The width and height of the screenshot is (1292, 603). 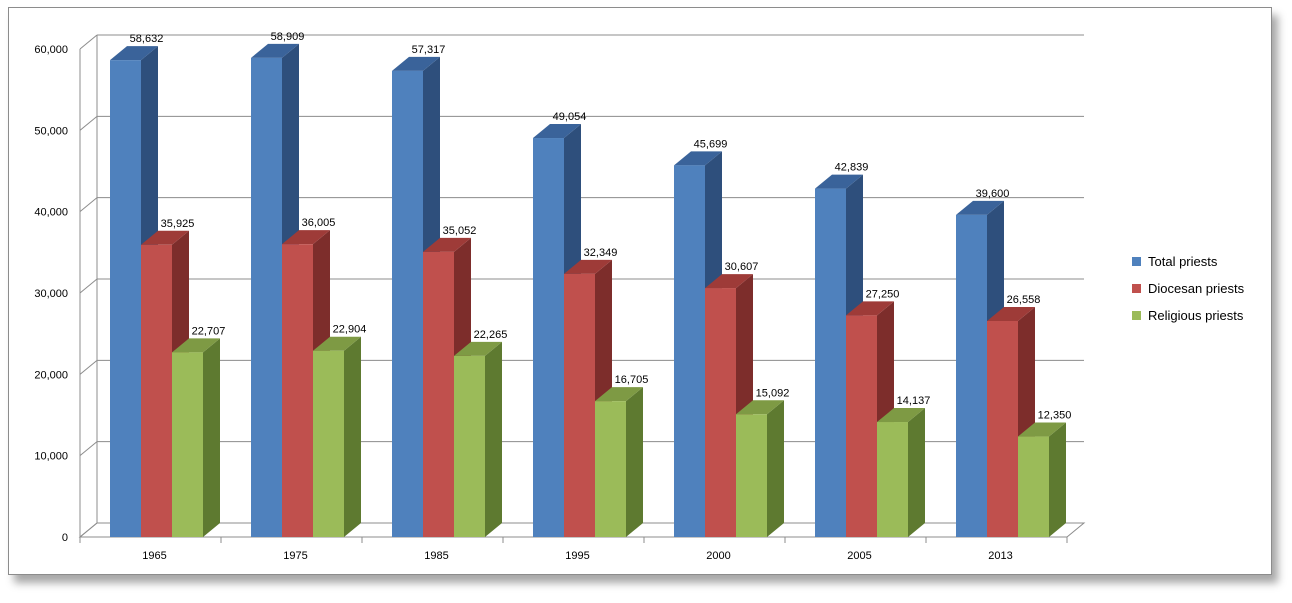 I want to click on y-tick-label: 30,000, so click(x=51, y=294).